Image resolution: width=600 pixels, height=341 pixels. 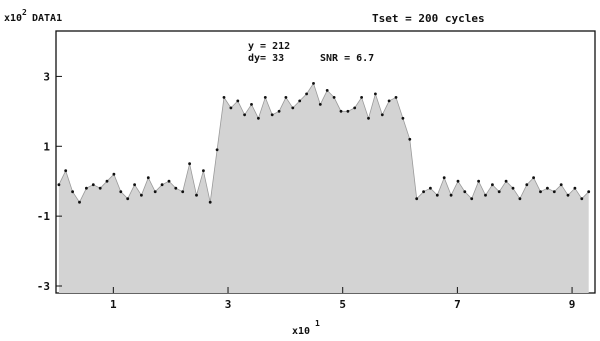 What do you see at coordinates (228, 304) in the screenshot?
I see `x-tick-label: 3` at bounding box center [228, 304].